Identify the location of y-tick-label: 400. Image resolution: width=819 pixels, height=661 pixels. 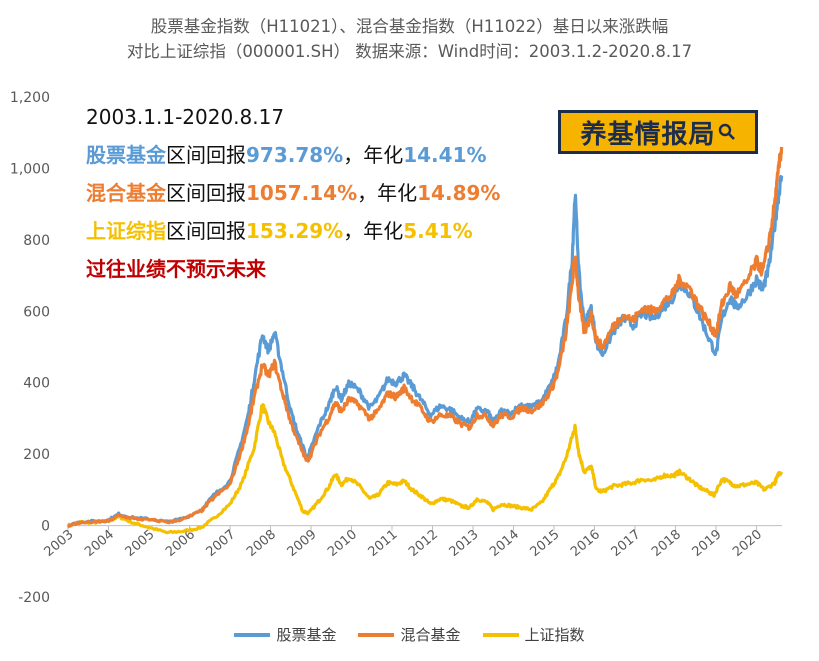
(36, 384).